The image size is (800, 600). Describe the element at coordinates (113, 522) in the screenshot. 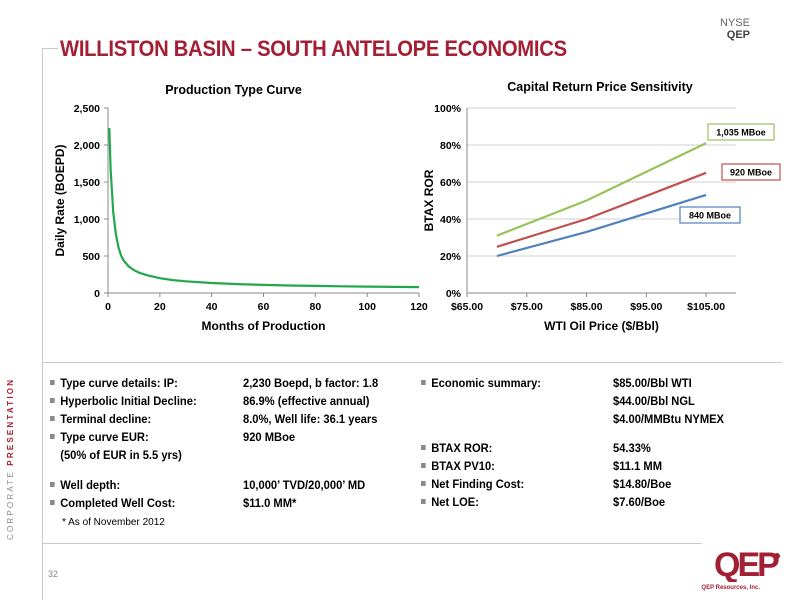

I see `footnote: * As of November 2012` at that location.